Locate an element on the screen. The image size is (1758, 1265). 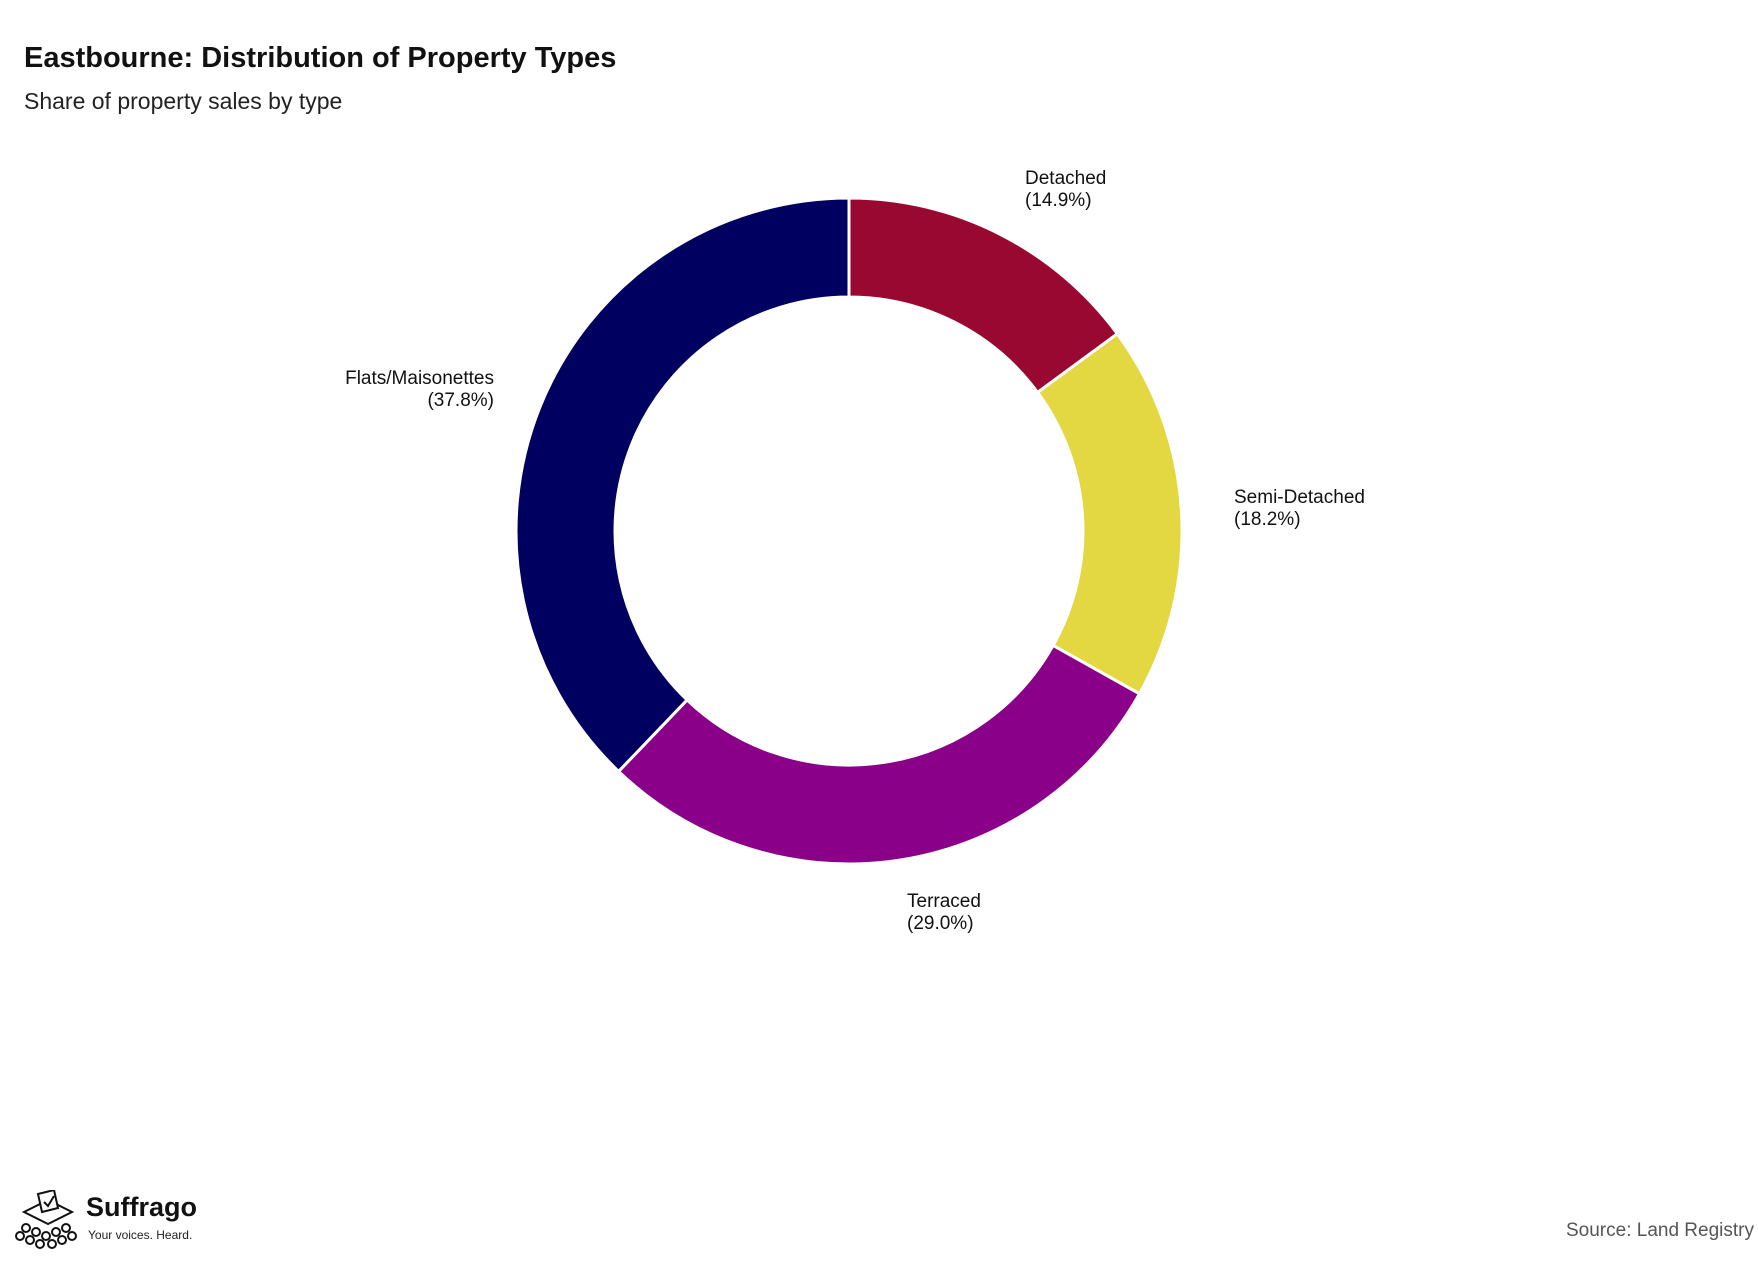
slice-label: Detached is located at coordinates (1065, 178).